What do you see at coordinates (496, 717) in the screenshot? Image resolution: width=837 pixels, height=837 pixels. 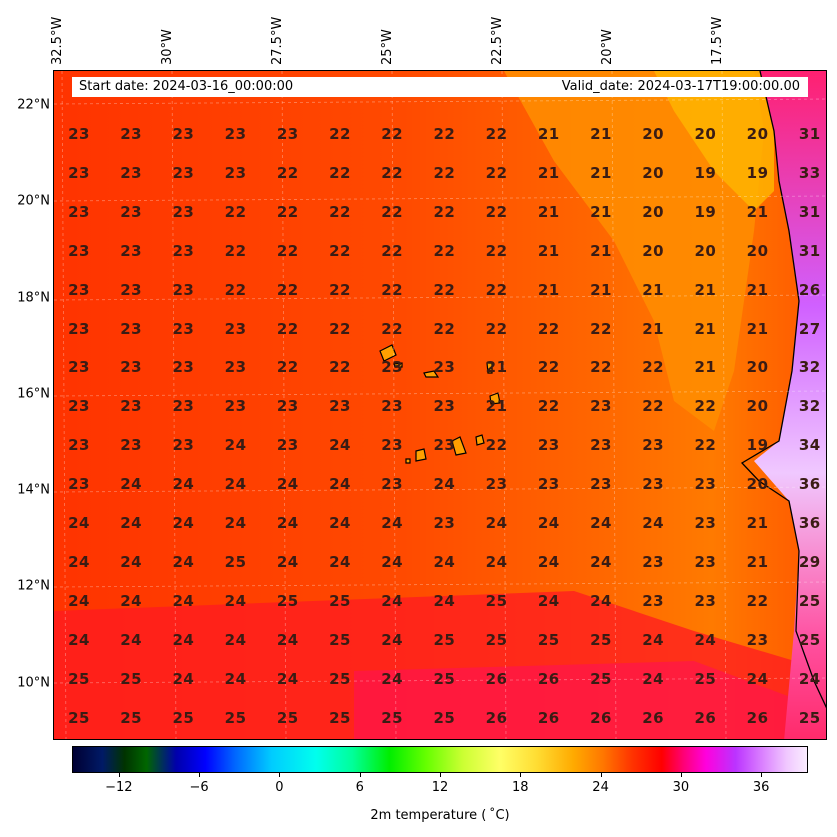 I see `grid-value: 26` at bounding box center [496, 717].